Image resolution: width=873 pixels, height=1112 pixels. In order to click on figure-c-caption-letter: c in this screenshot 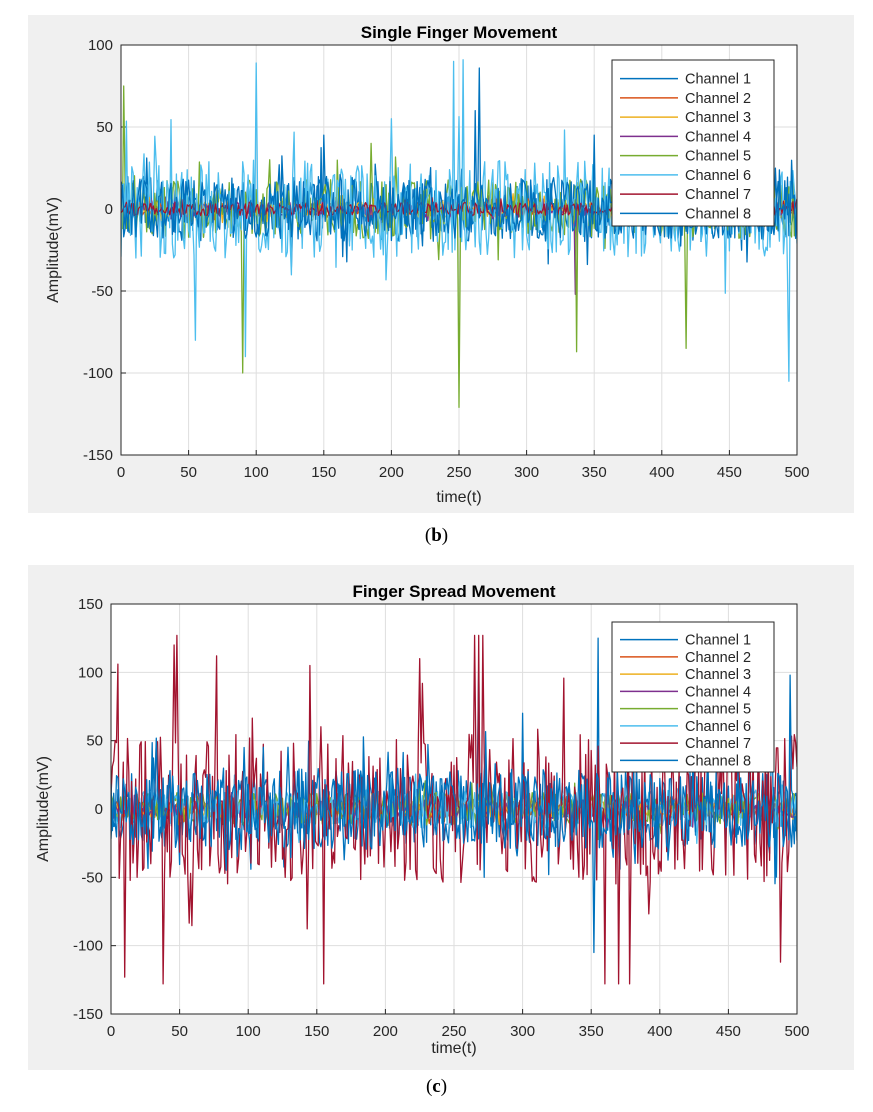, I will do `click(436, 1086)`.